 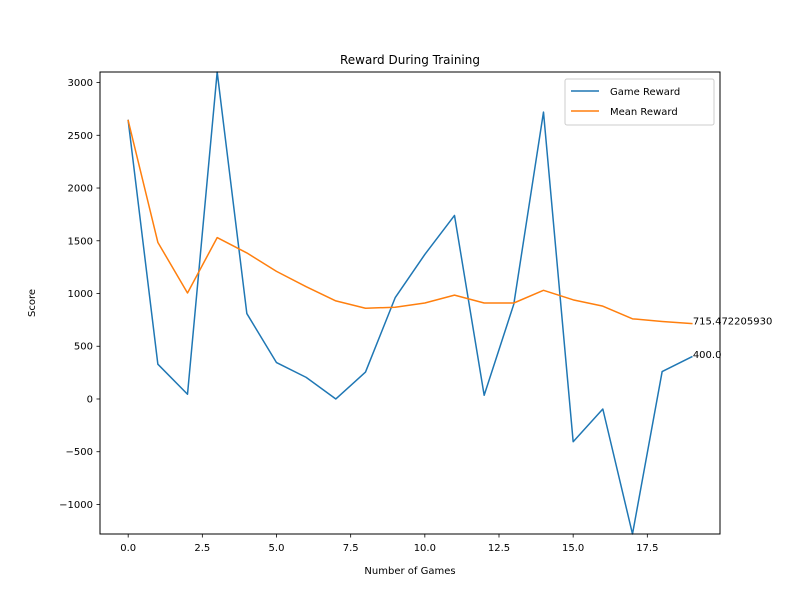 What do you see at coordinates (202, 548) in the screenshot?
I see `x-tick-label: 2.5` at bounding box center [202, 548].